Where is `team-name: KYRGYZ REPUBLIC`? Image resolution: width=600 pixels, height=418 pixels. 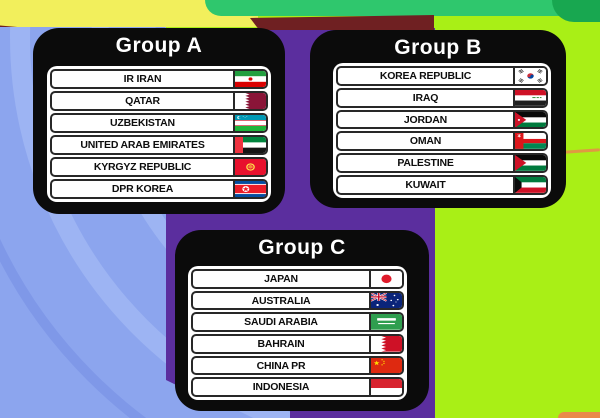 team-name: KYRGYZ REPUBLIC is located at coordinates (142, 167).